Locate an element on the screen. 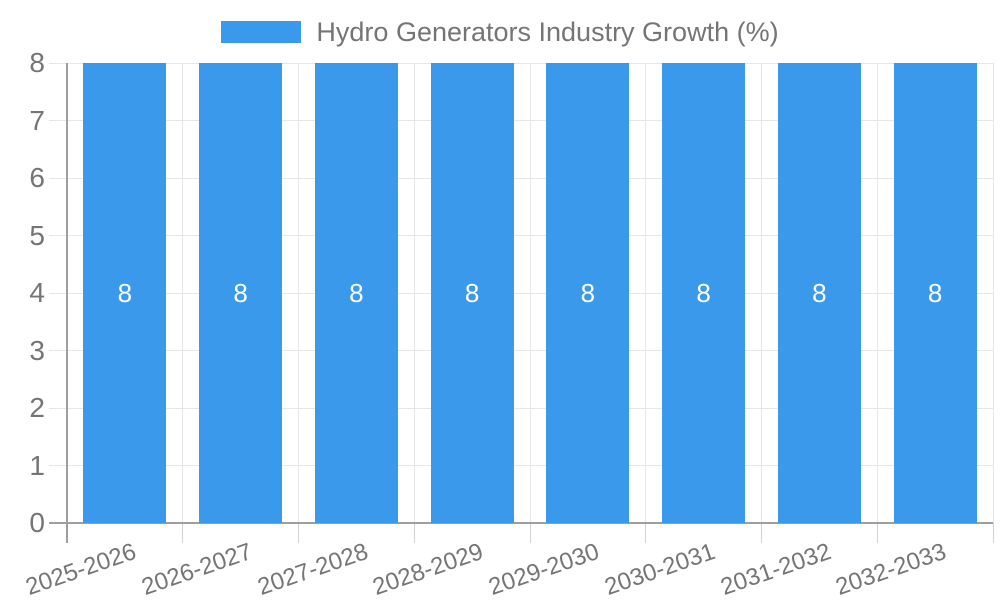 This screenshot has width=1000, height=600. y-axis-label: 3 is located at coordinates (37, 350).